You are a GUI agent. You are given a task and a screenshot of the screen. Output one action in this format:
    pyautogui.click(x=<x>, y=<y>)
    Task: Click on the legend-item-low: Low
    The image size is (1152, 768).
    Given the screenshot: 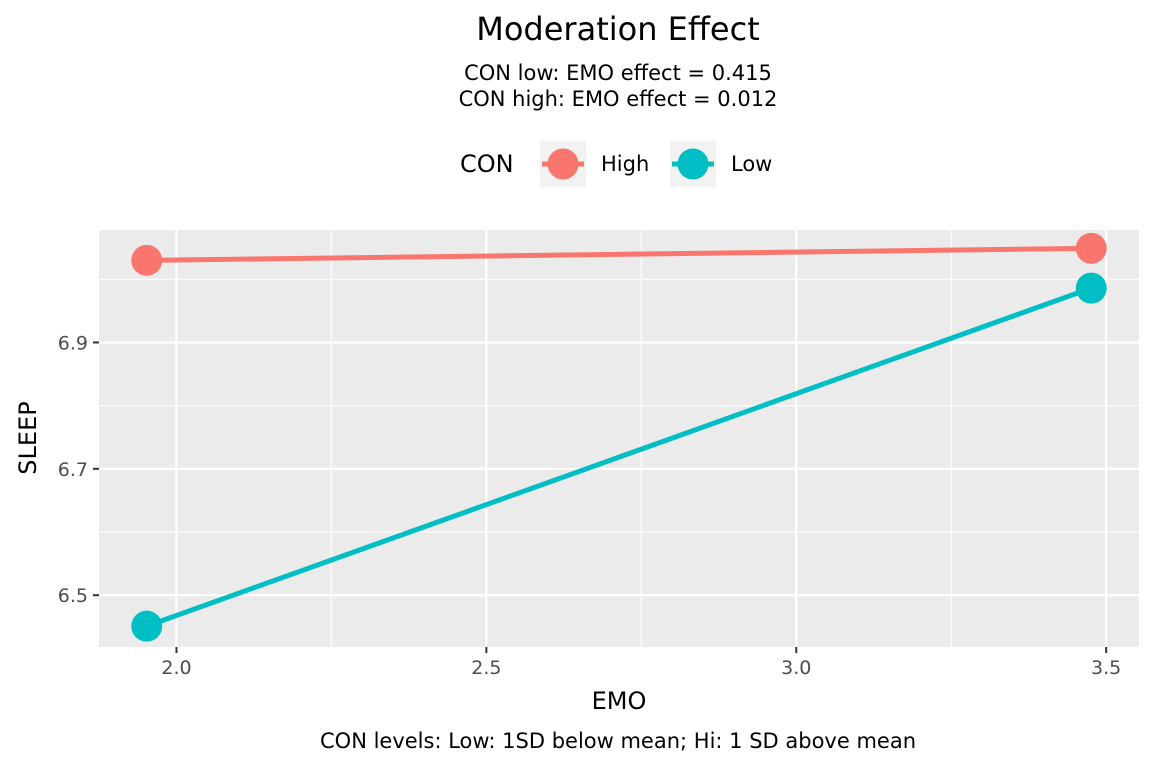 What is the action you would take?
    pyautogui.click(x=721, y=164)
    